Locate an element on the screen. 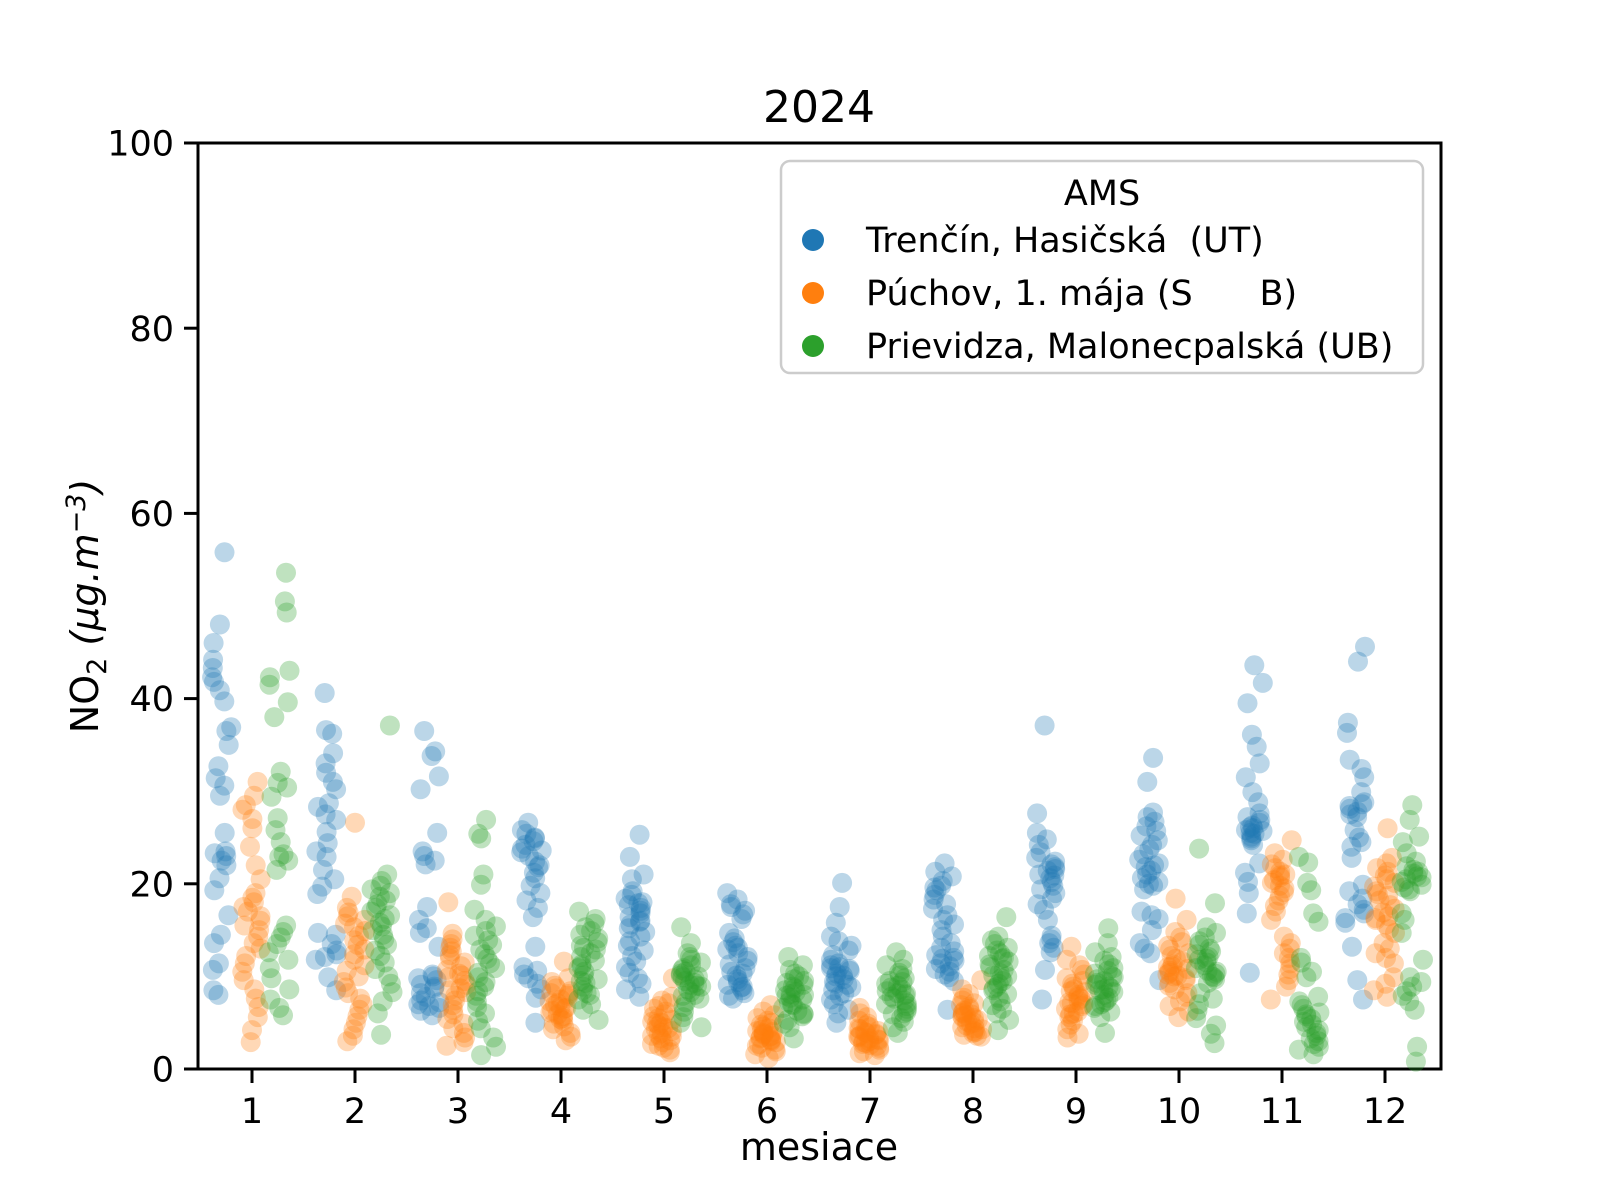 The height and width of the screenshot is (1200, 1600). y-label-unit: µg.m is located at coordinates (85, 582).